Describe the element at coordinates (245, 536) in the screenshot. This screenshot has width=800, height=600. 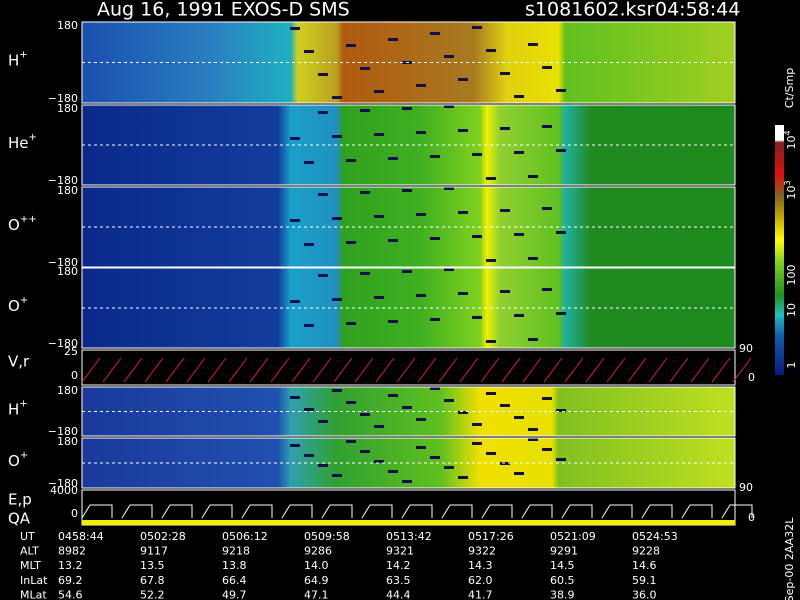
I see `row-value: 0506:12` at that location.